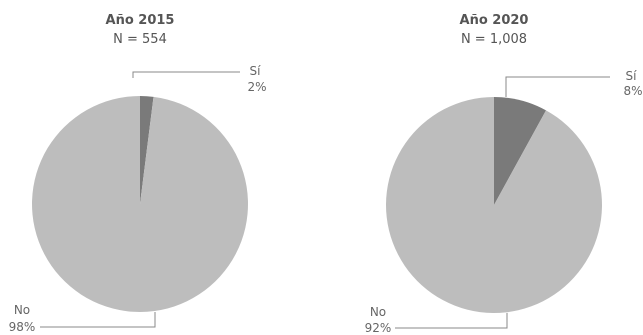  What do you see at coordinates (632, 91) in the screenshot?
I see `slice-label-si-value: 8%` at bounding box center [632, 91].